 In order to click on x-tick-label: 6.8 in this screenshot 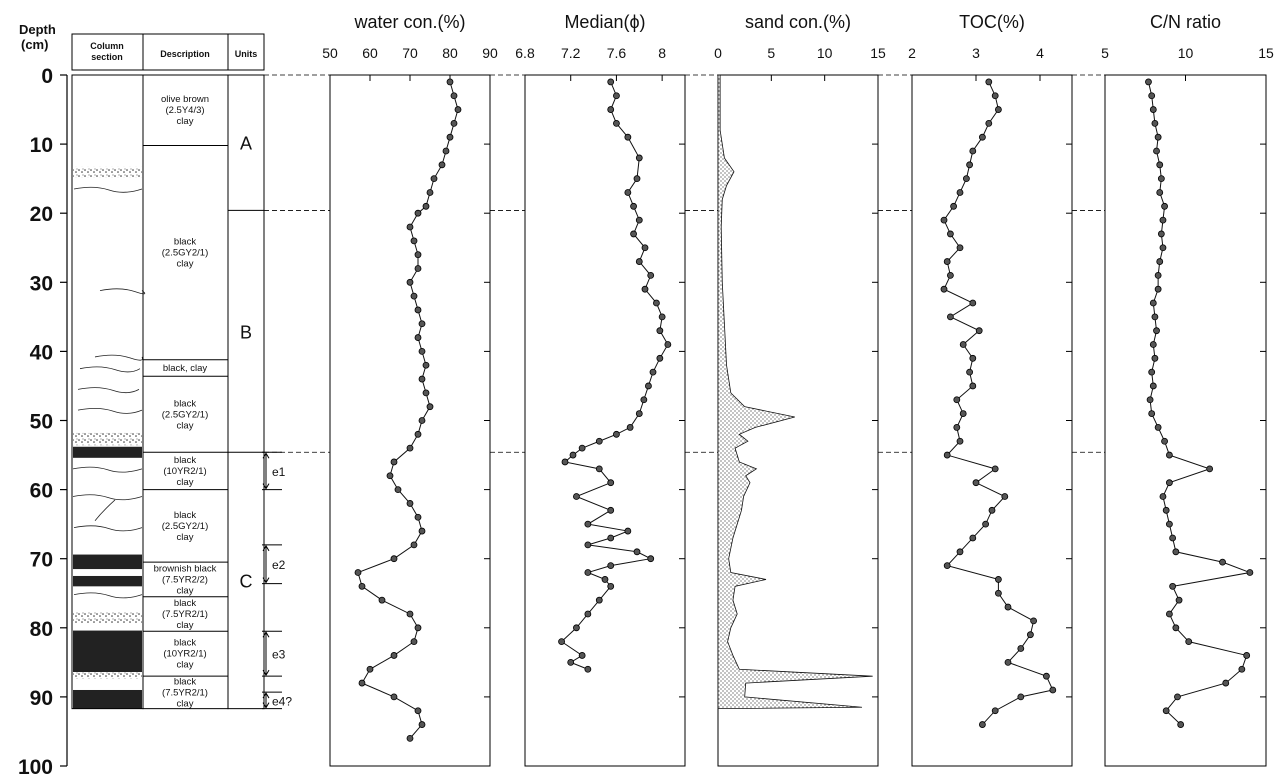, I will do `click(525, 53)`.